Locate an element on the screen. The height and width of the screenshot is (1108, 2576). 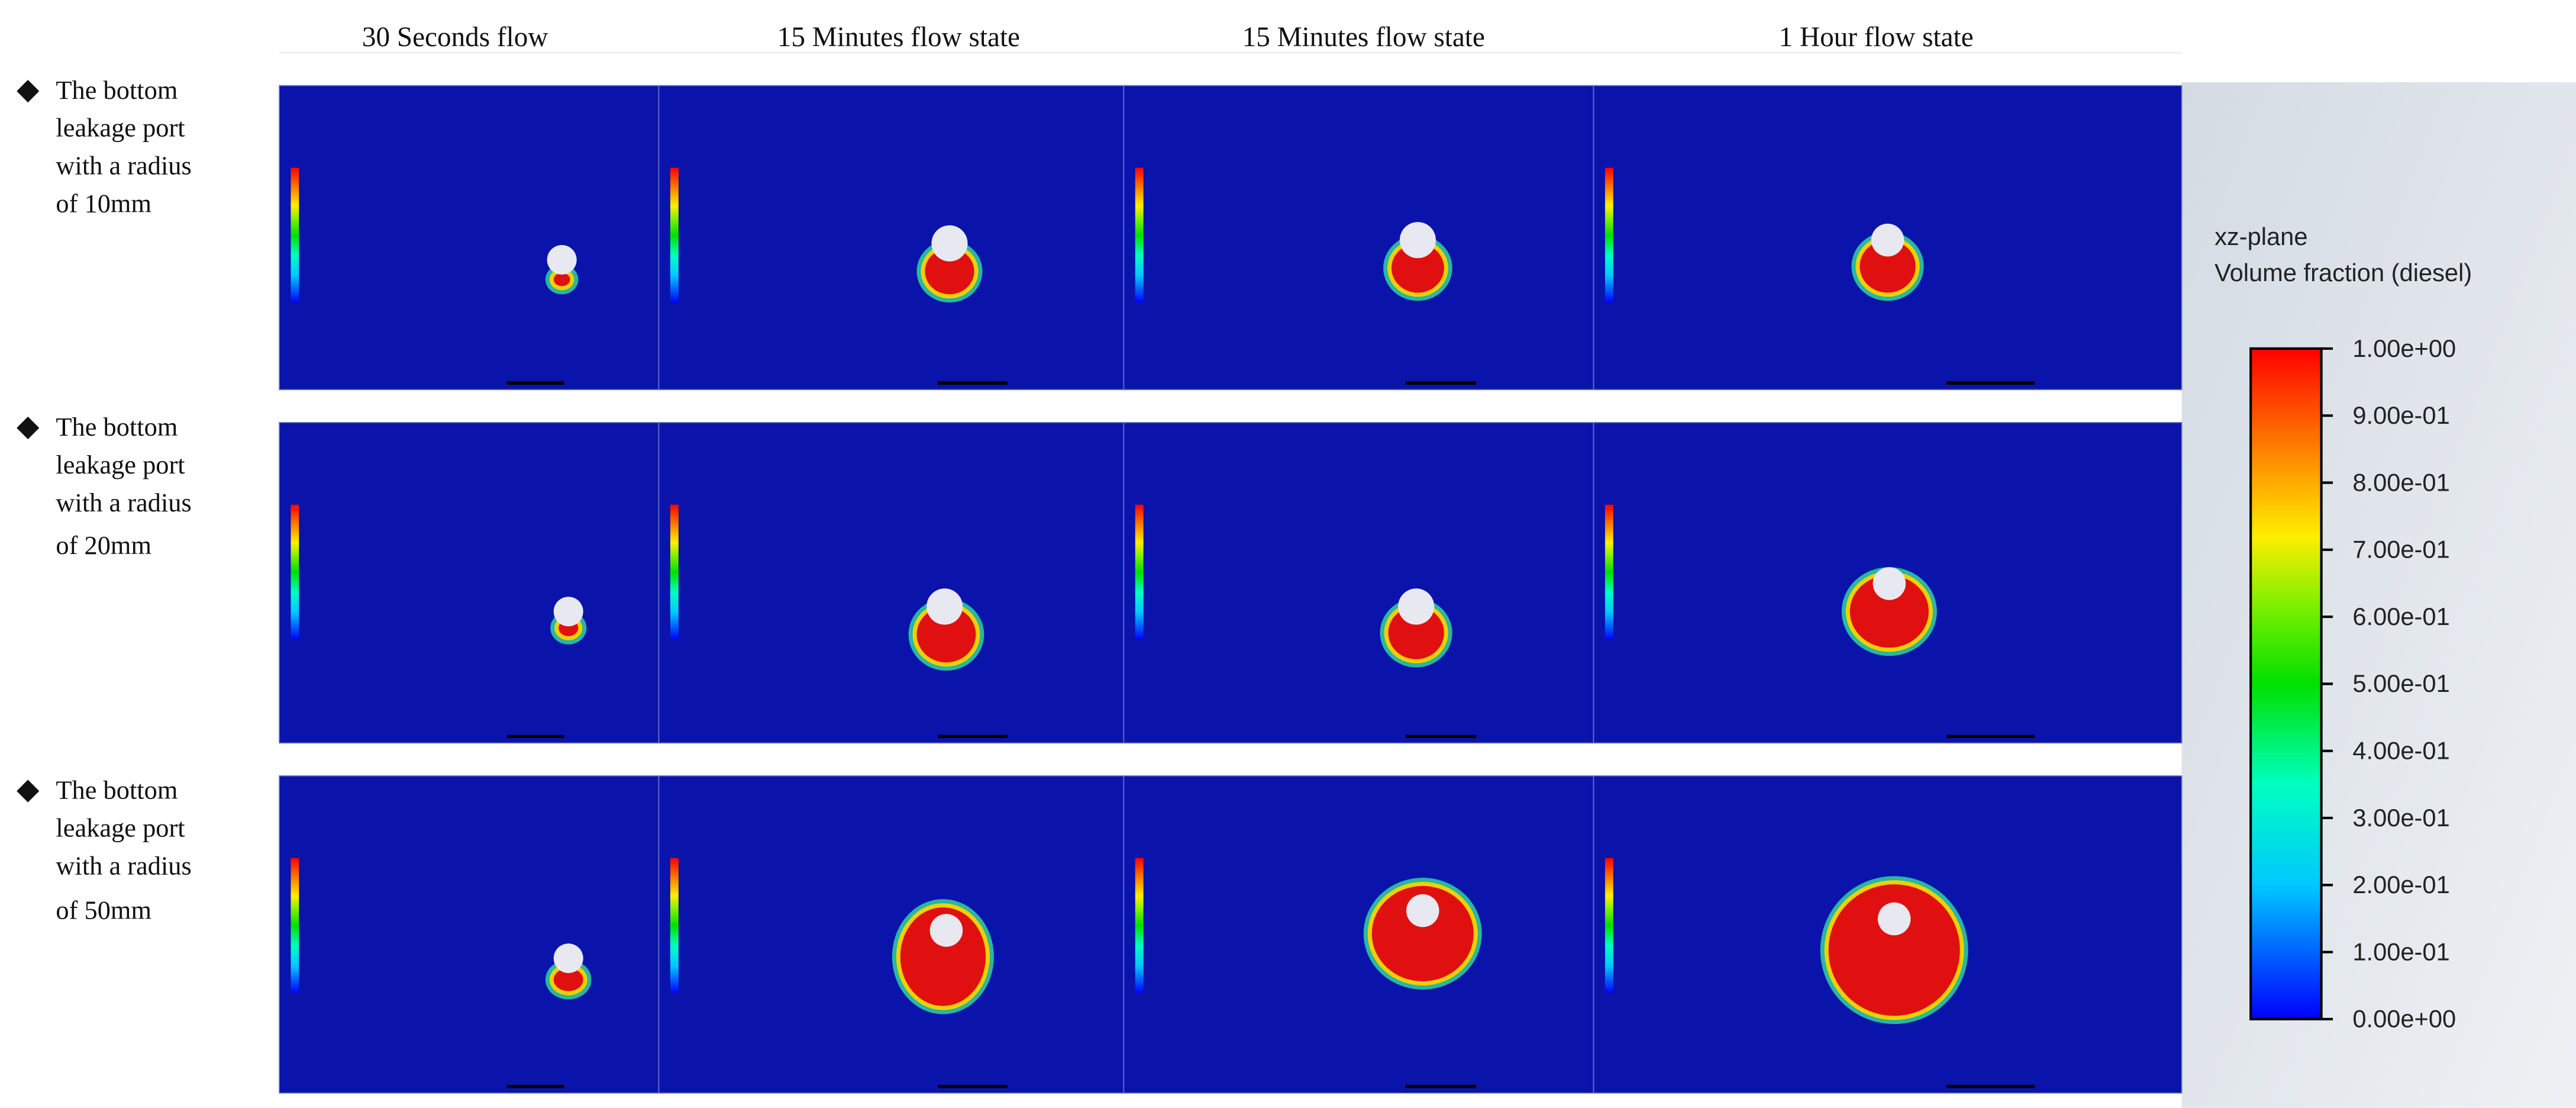
colorbar-tick-label: 1.00e-01 is located at coordinates (2400, 952).